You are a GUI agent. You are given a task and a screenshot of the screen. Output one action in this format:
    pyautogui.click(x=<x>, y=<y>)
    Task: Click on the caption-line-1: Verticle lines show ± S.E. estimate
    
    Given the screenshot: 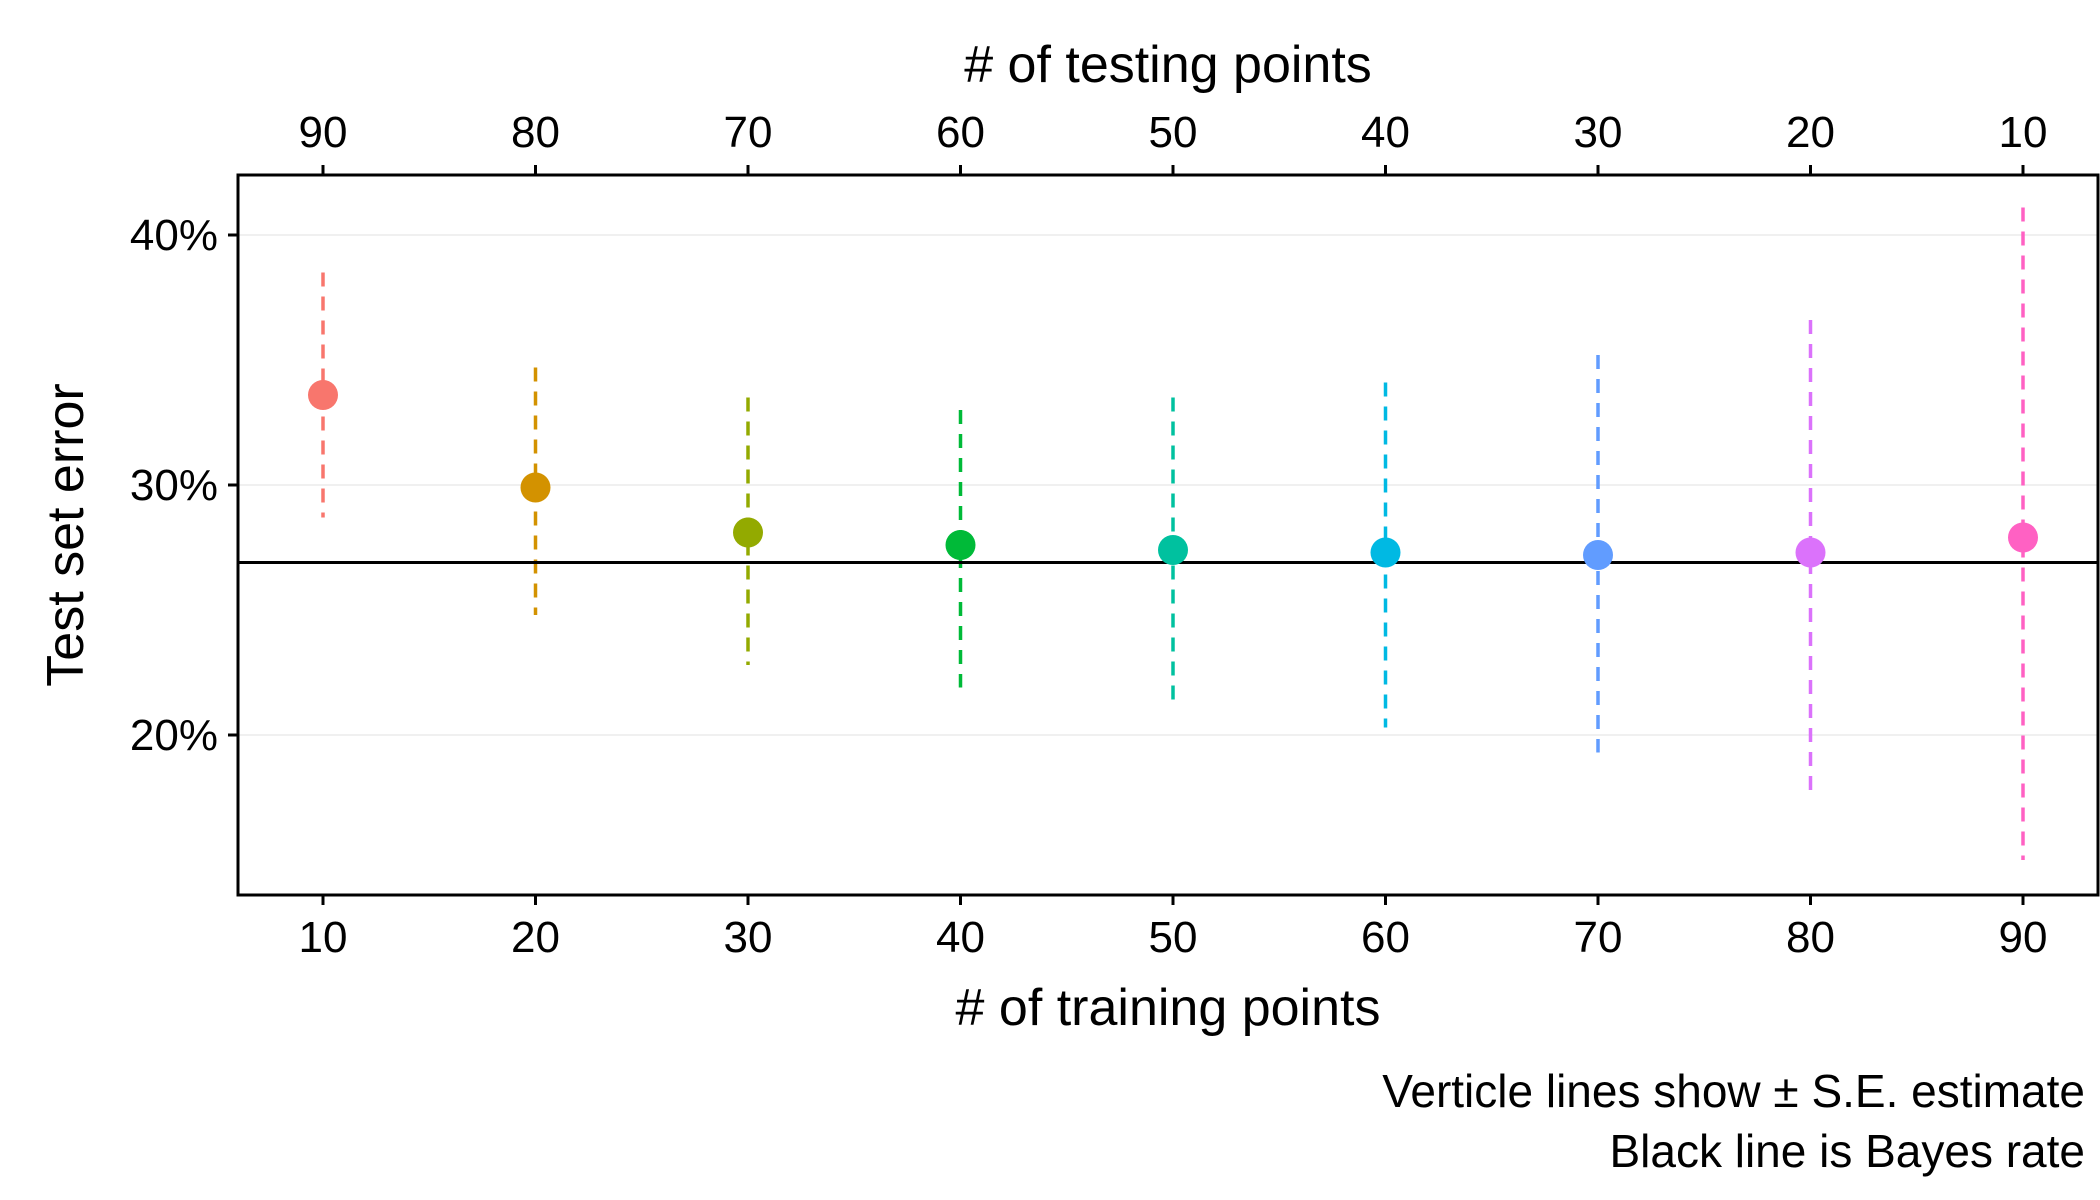 What is the action you would take?
    pyautogui.click(x=1733, y=1091)
    